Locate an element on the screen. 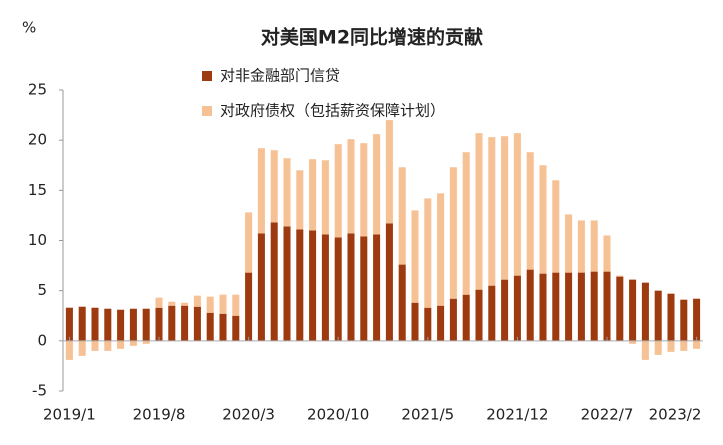  x-tick-label: 2021/5 is located at coordinates (427, 415).